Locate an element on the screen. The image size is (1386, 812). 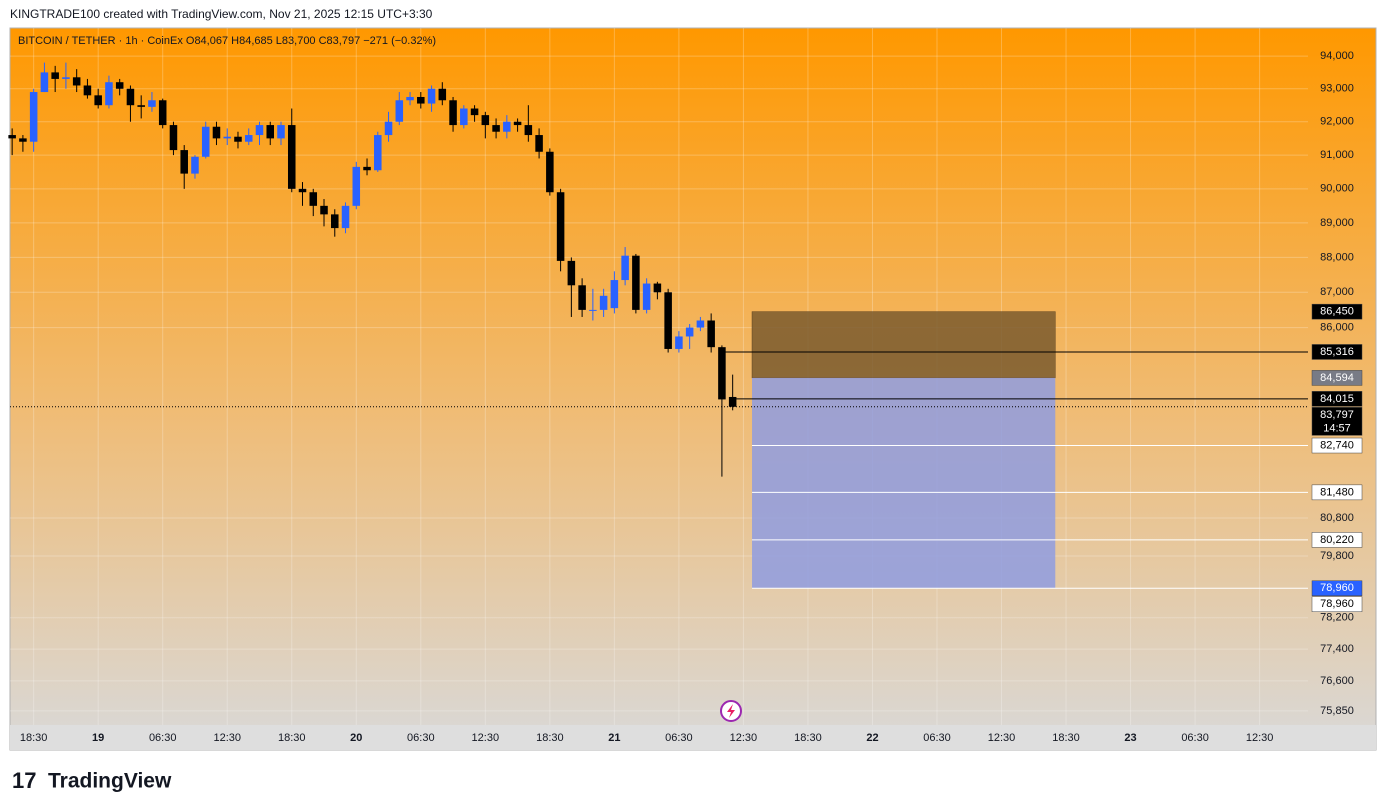
price-badge-label: 81,480 is located at coordinates (1337, 492).